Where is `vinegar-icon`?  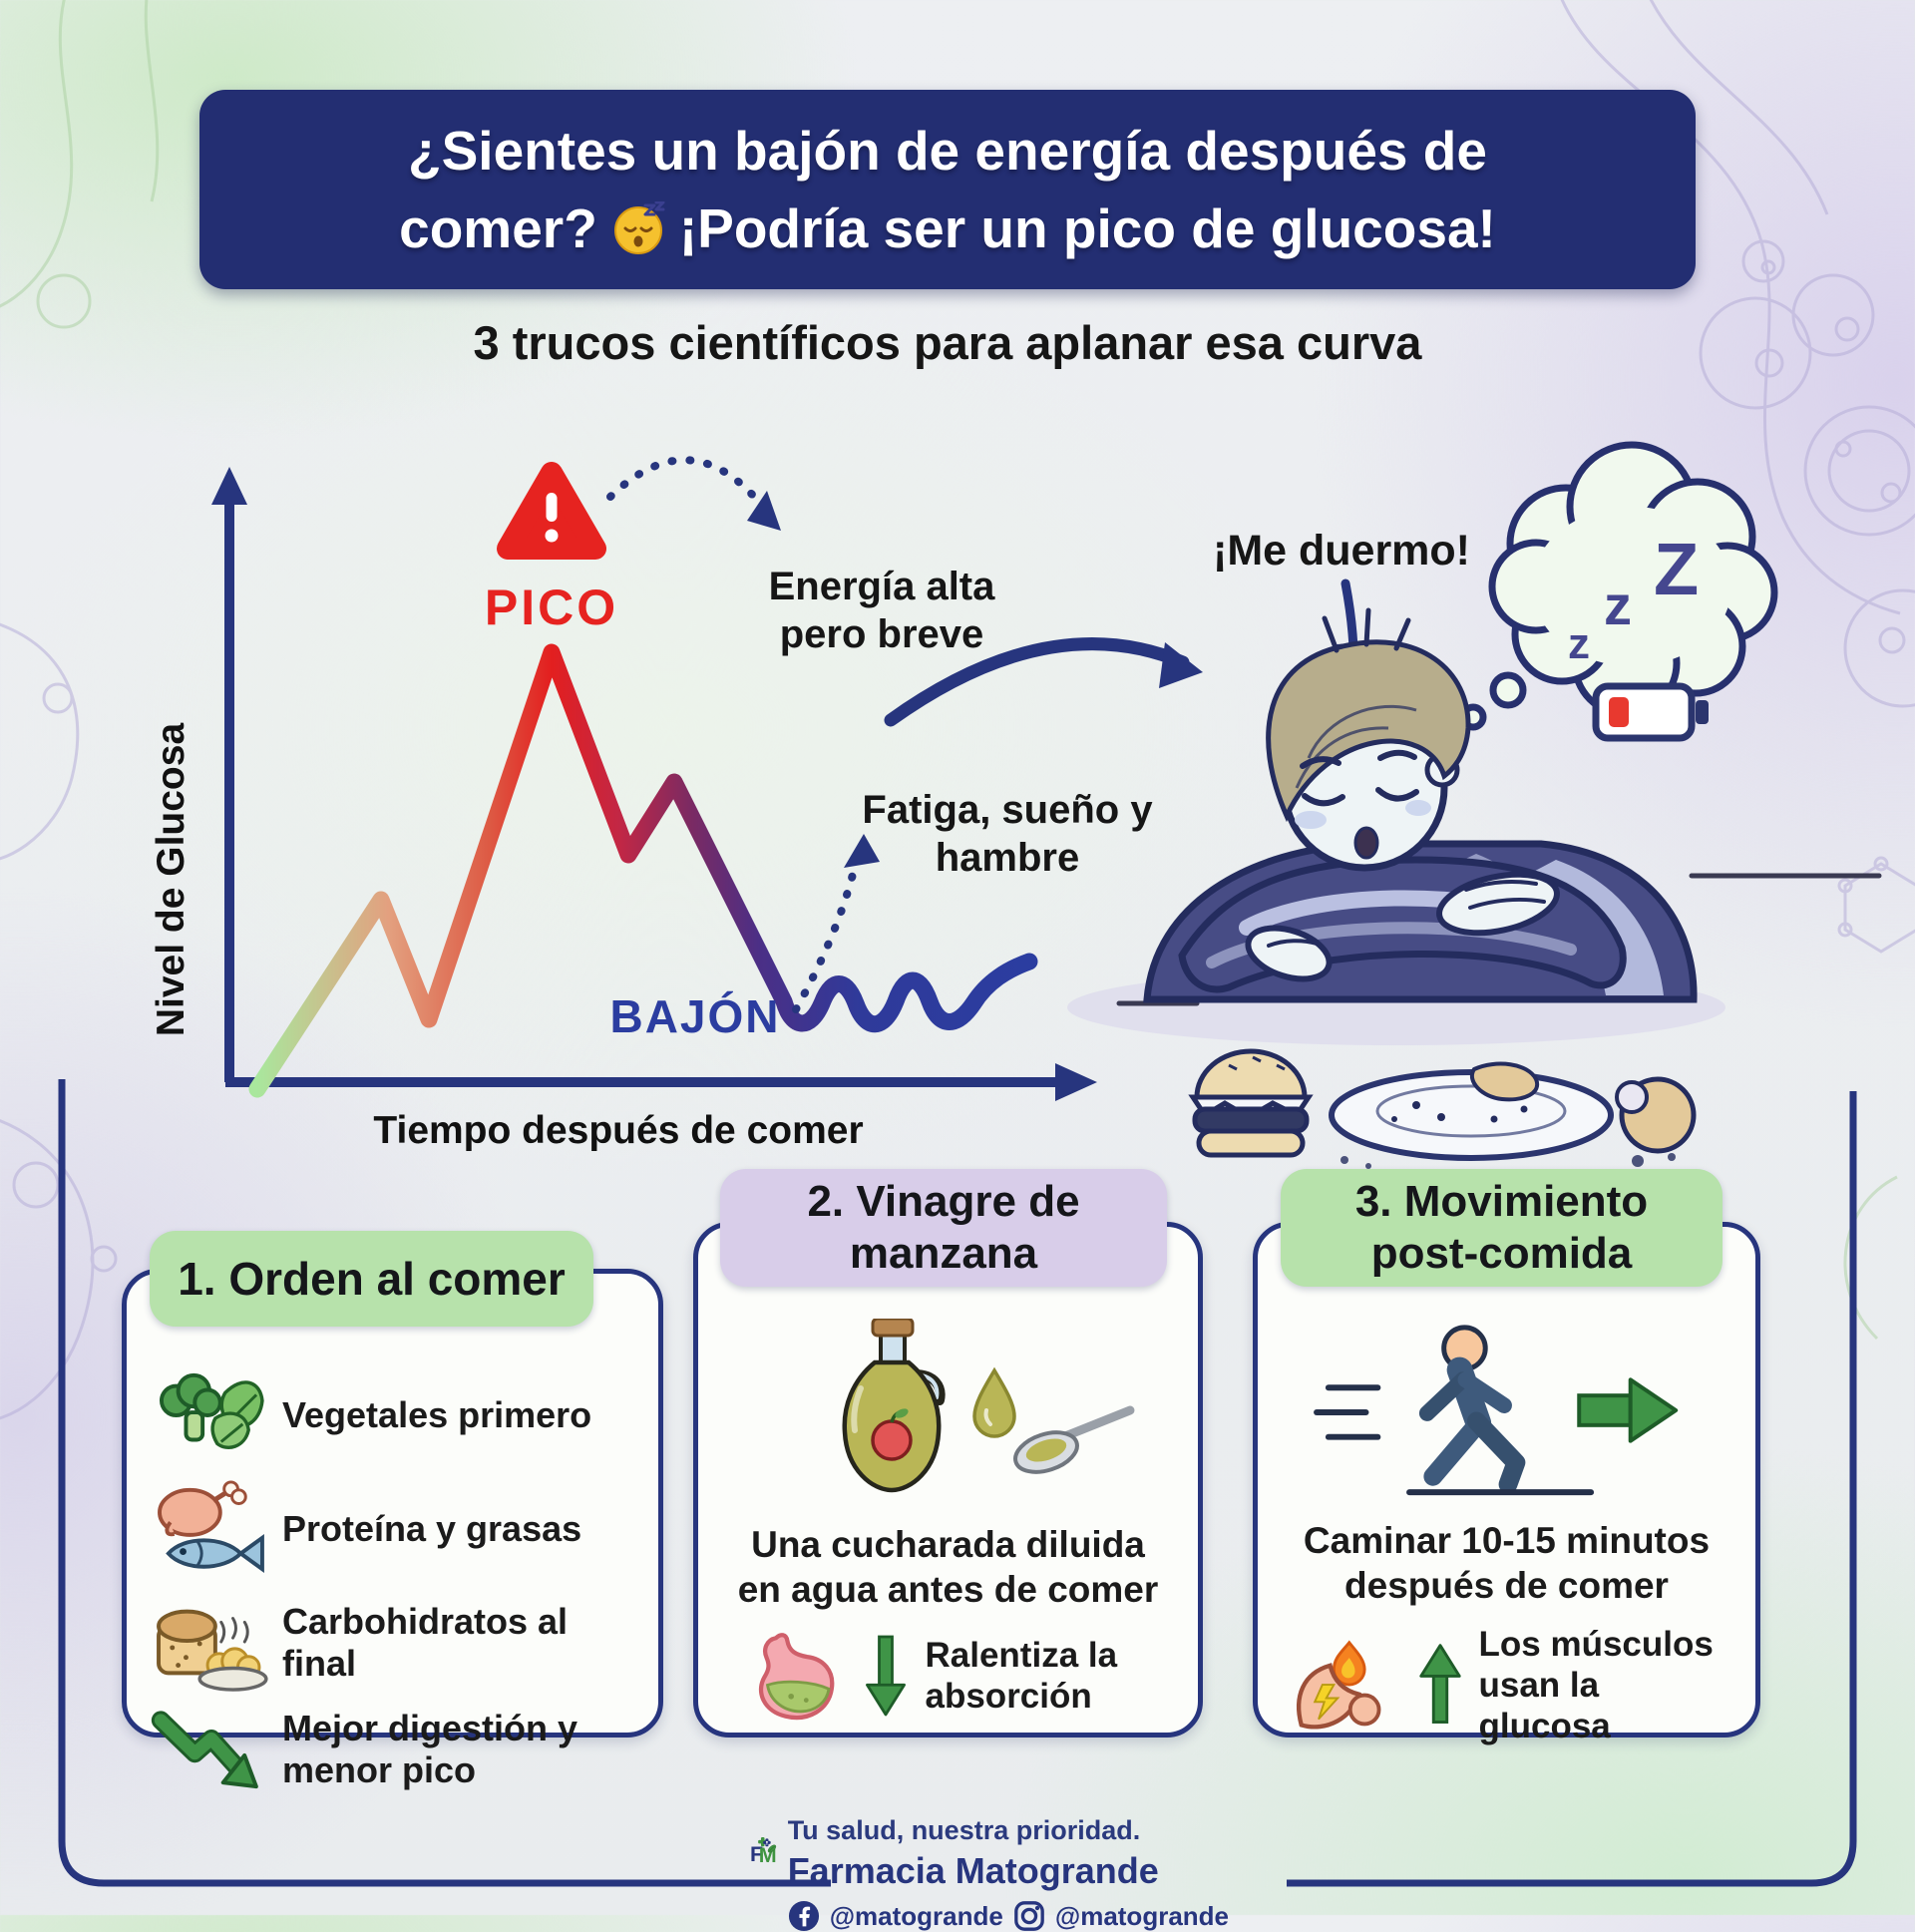 vinegar-icon is located at coordinates (988, 1406).